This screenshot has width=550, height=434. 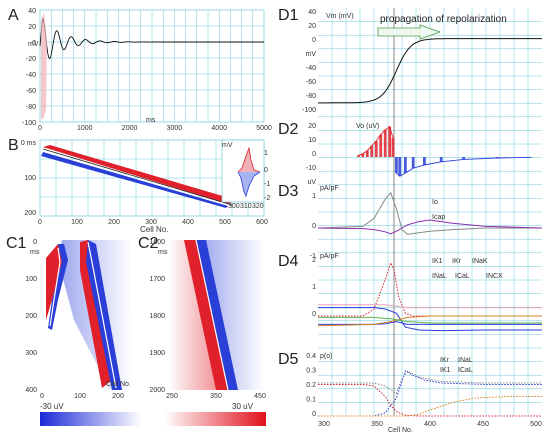 What do you see at coordinates (312, 140) in the screenshot?
I see `panel-d2-ytick: 10` at bounding box center [312, 140].